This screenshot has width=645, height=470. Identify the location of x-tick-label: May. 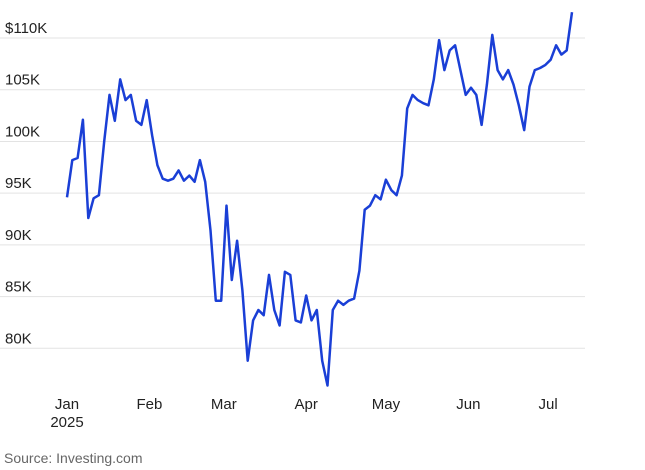
(386, 404).